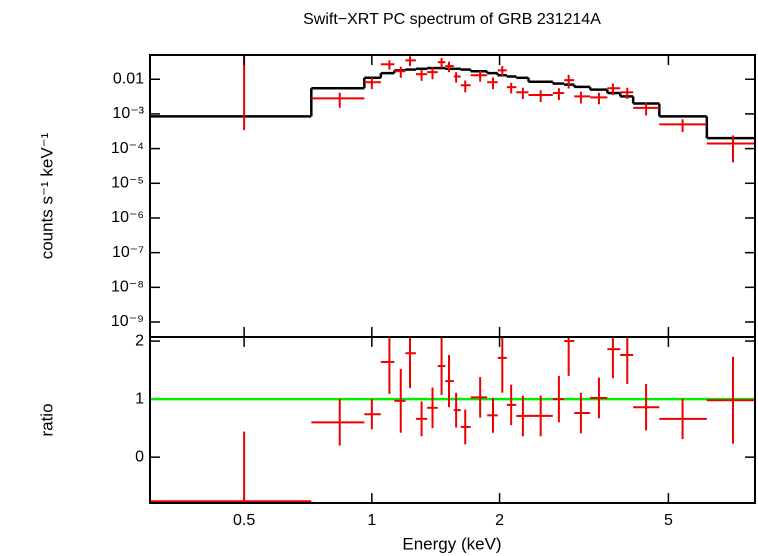 This screenshot has width=758, height=556. I want to click on y-tick-label: 10⁻⁶, so click(127, 217).